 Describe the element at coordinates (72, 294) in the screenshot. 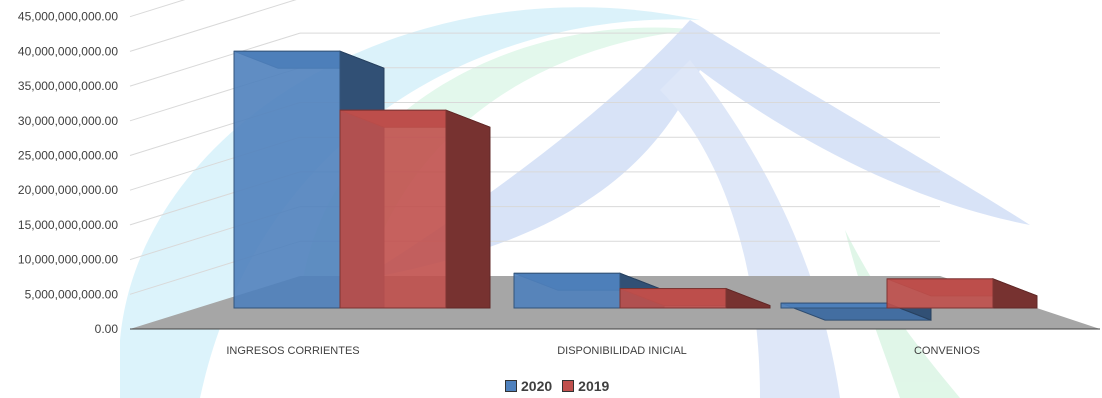

I see `y-tick-label: 5,000,000,000.00` at that location.